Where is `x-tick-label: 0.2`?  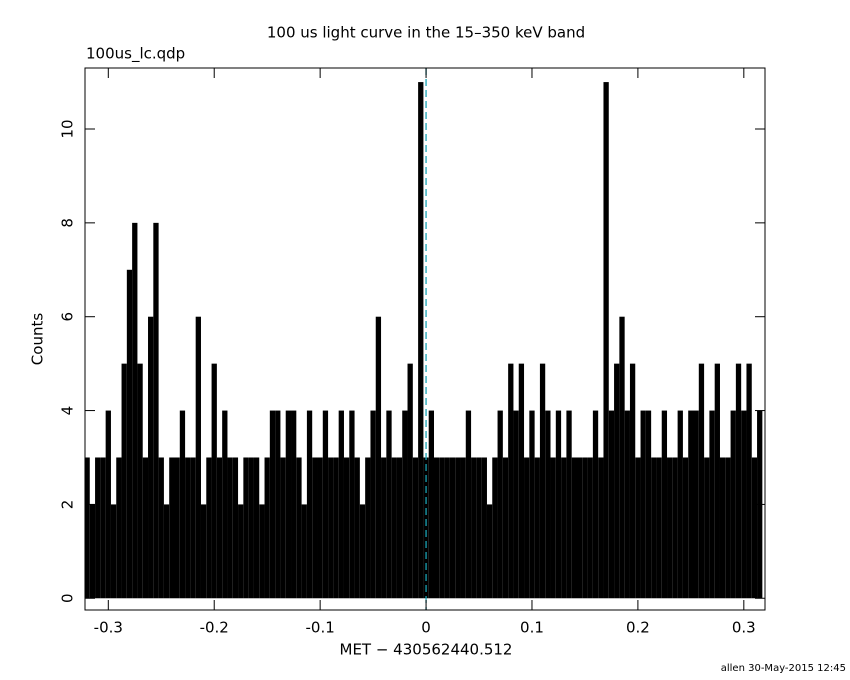 x-tick-label: 0.2 is located at coordinates (638, 628).